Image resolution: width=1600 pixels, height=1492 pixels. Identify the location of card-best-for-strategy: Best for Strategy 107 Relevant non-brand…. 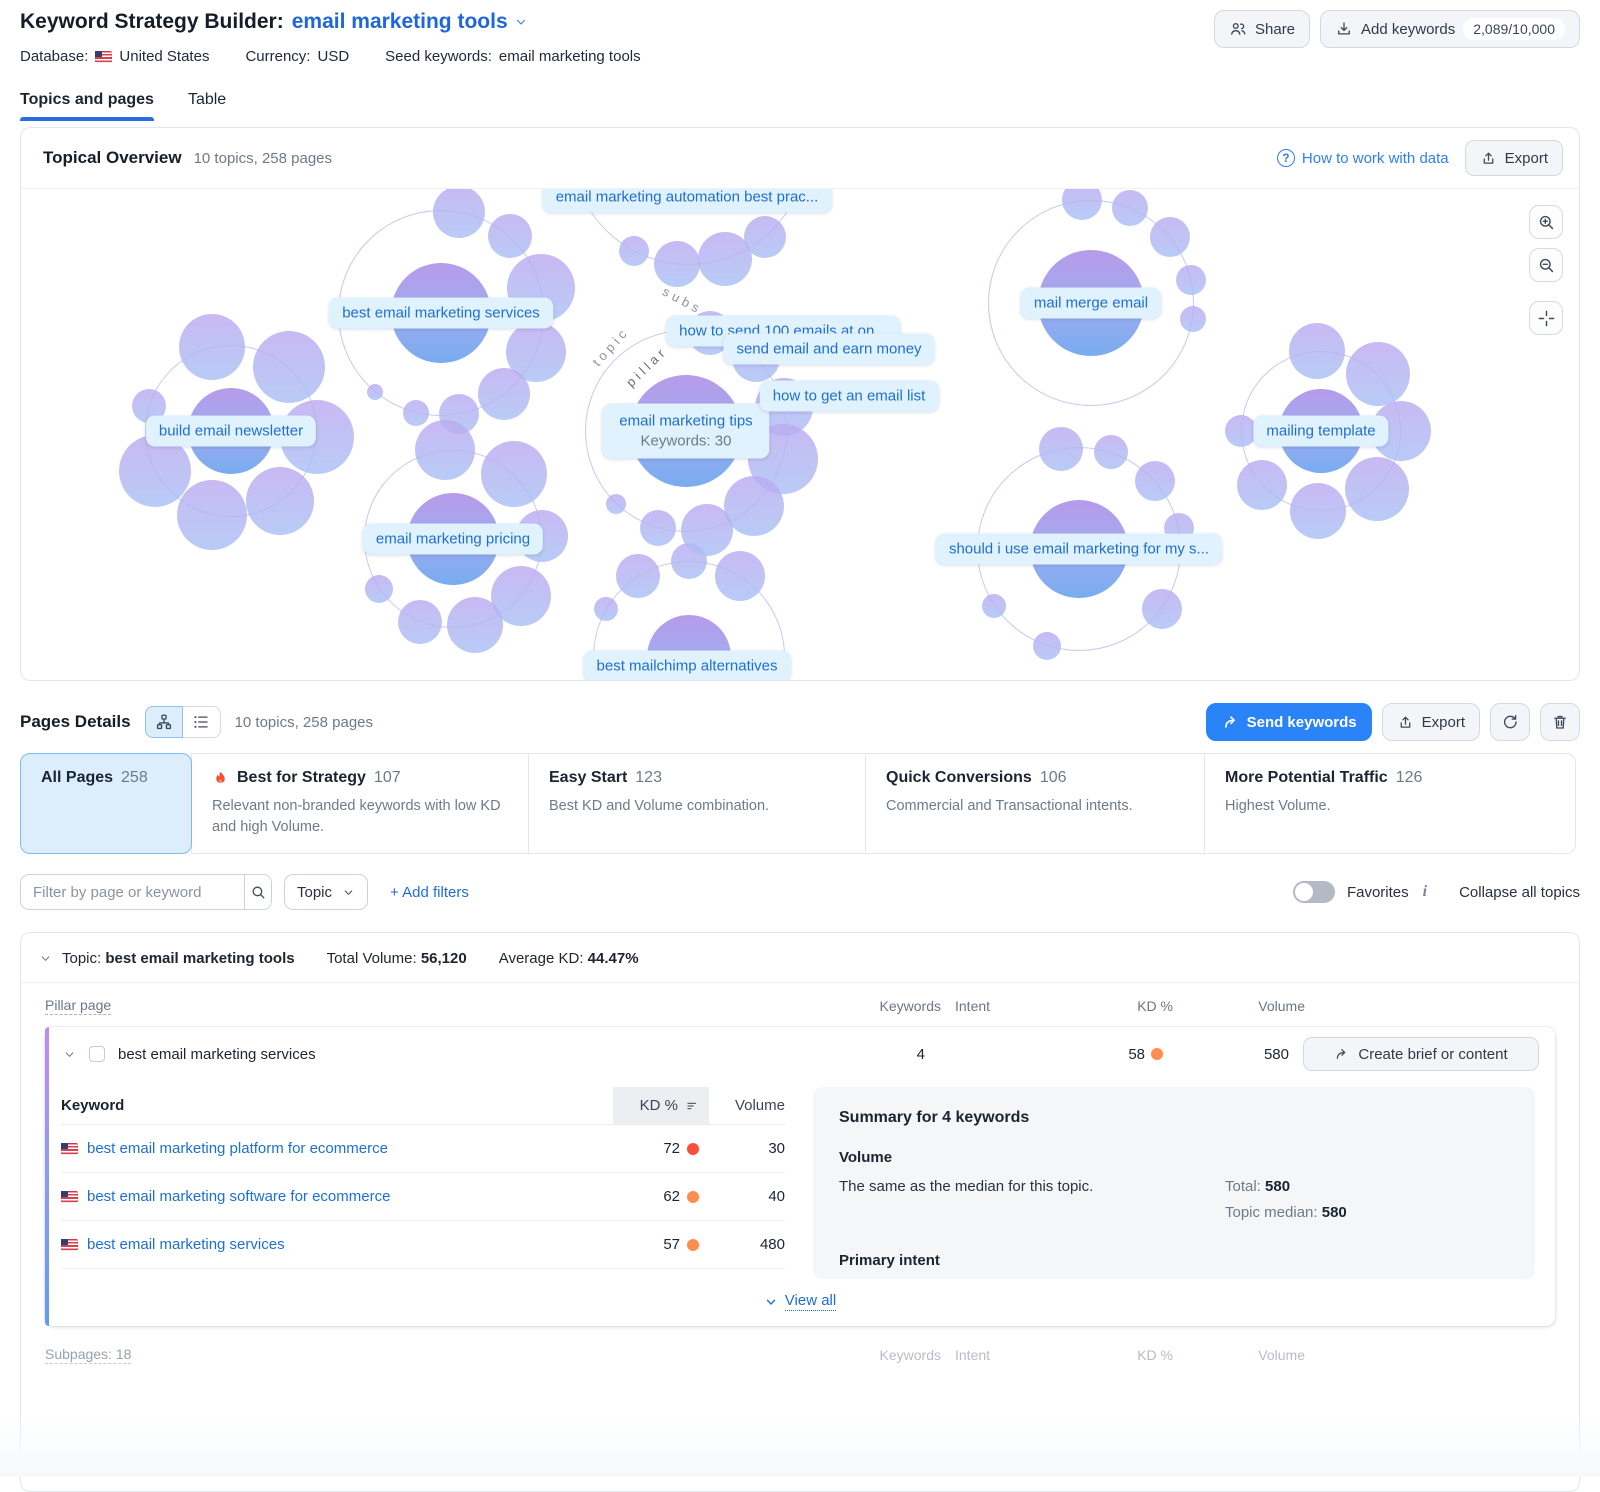
(360, 804).